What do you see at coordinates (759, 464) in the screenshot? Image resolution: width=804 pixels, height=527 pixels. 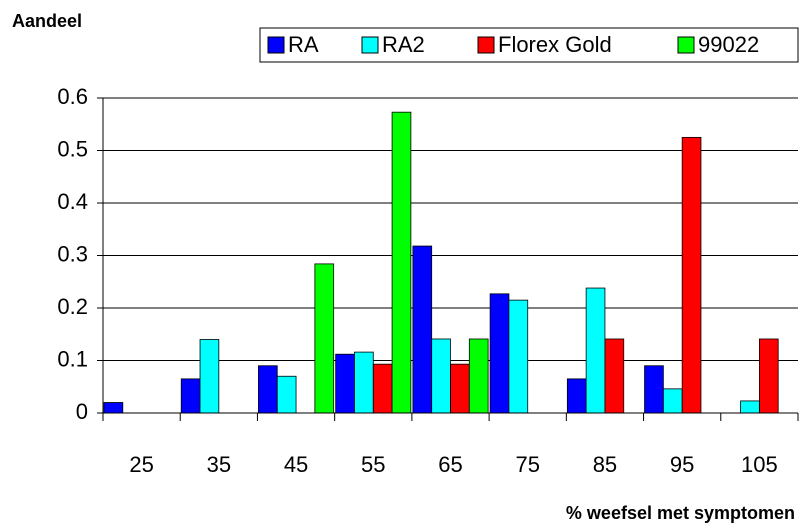 I see `x-tick-label: 105` at bounding box center [759, 464].